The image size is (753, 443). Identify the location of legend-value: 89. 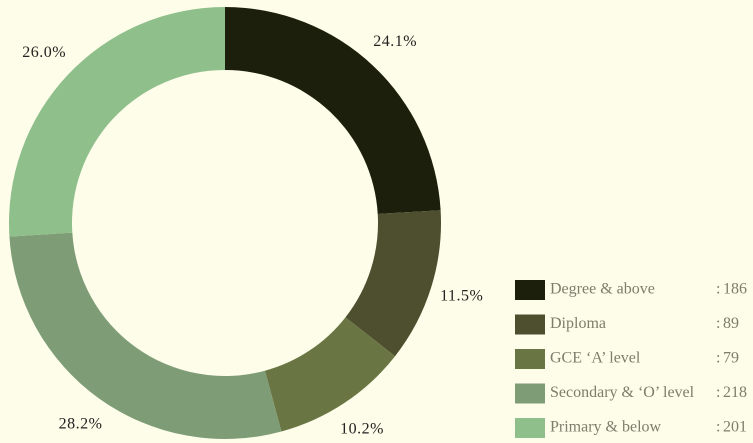
(731, 323).